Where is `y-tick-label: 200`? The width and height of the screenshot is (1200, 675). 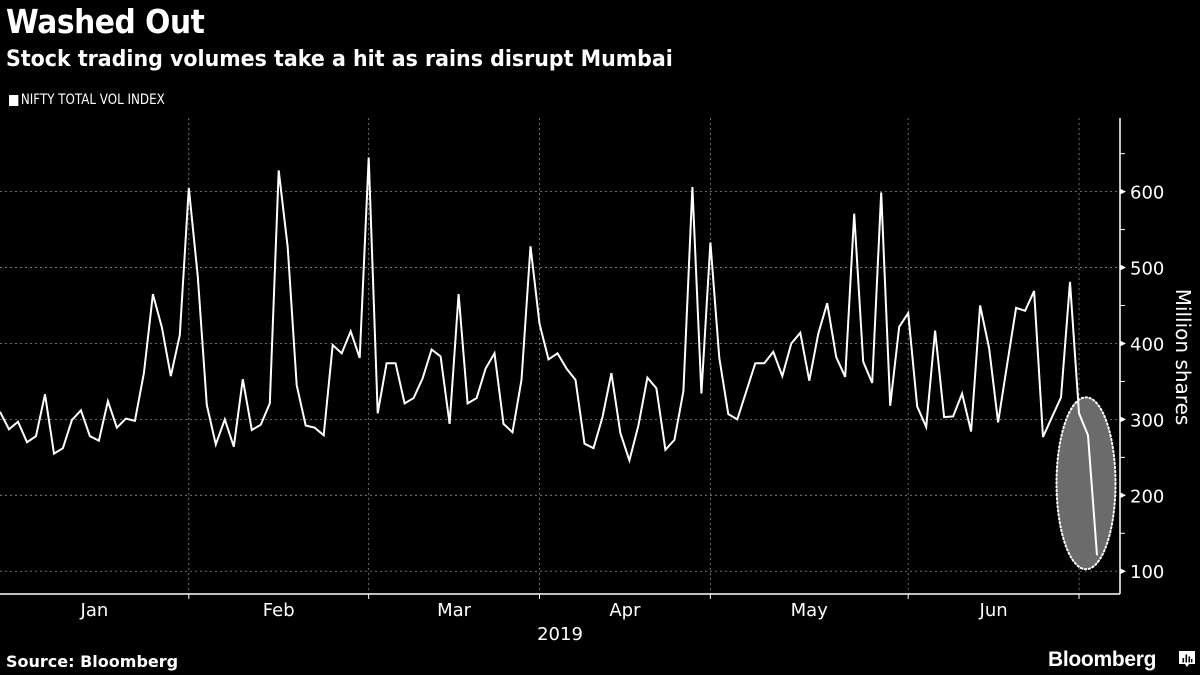 y-tick-label: 200 is located at coordinates (1147, 496).